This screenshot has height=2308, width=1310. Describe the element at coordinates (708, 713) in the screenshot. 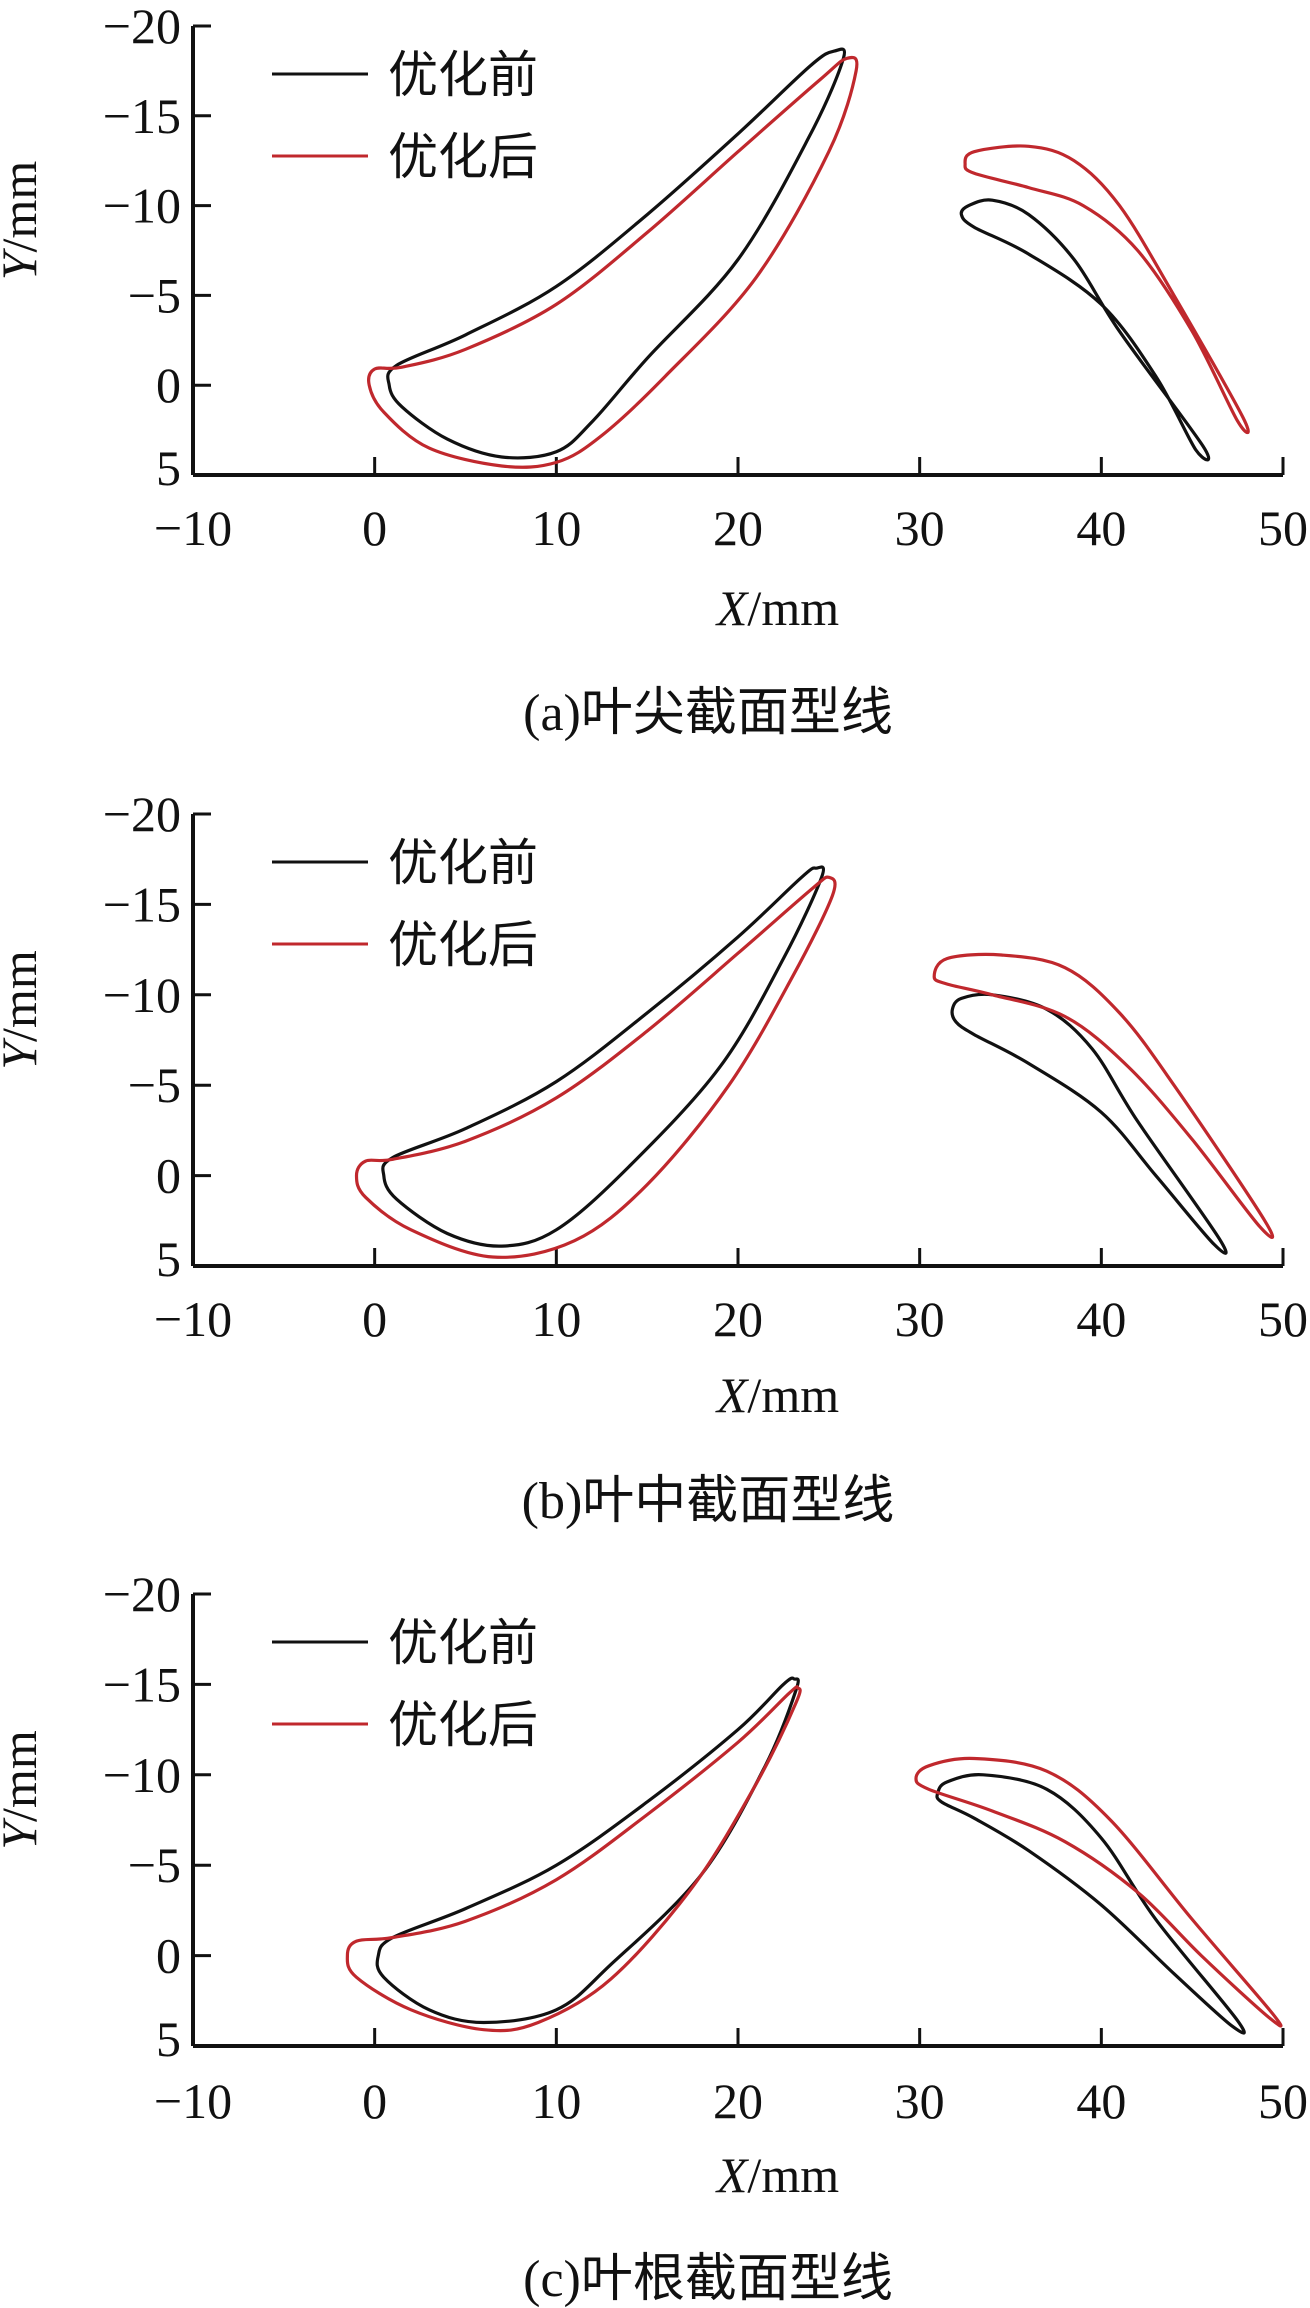

I see `panel-caption: (a)叶尖截面型线` at that location.